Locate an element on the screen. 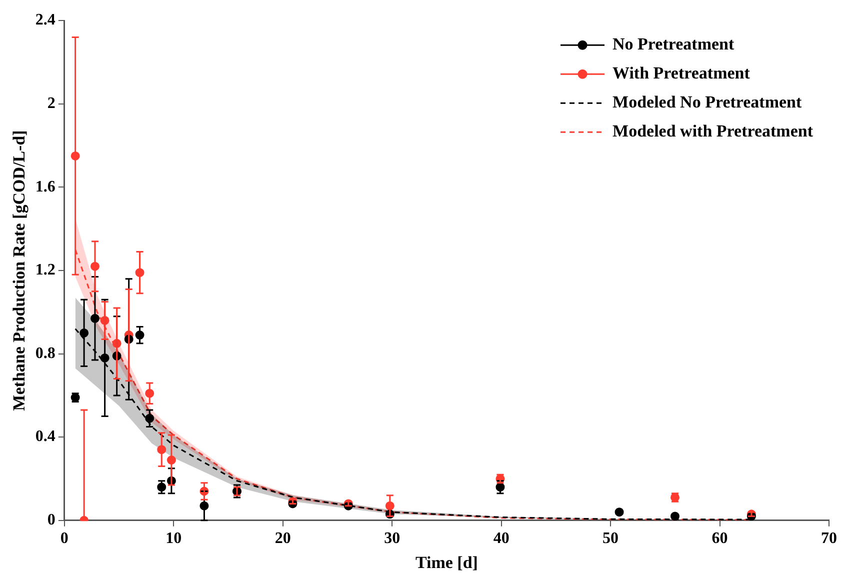  y-axis-title: Methane Production Rate [gCOD/L-d] is located at coordinates (19, 270).